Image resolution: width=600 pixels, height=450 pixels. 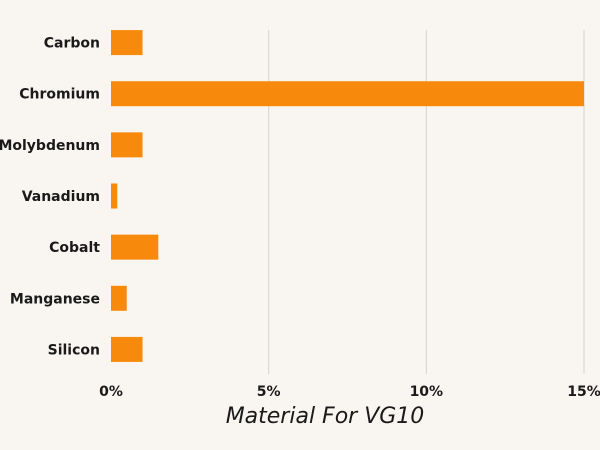 I want to click on x-tick-labels: 0% 5% 10% 15%, so click(x=349, y=392).